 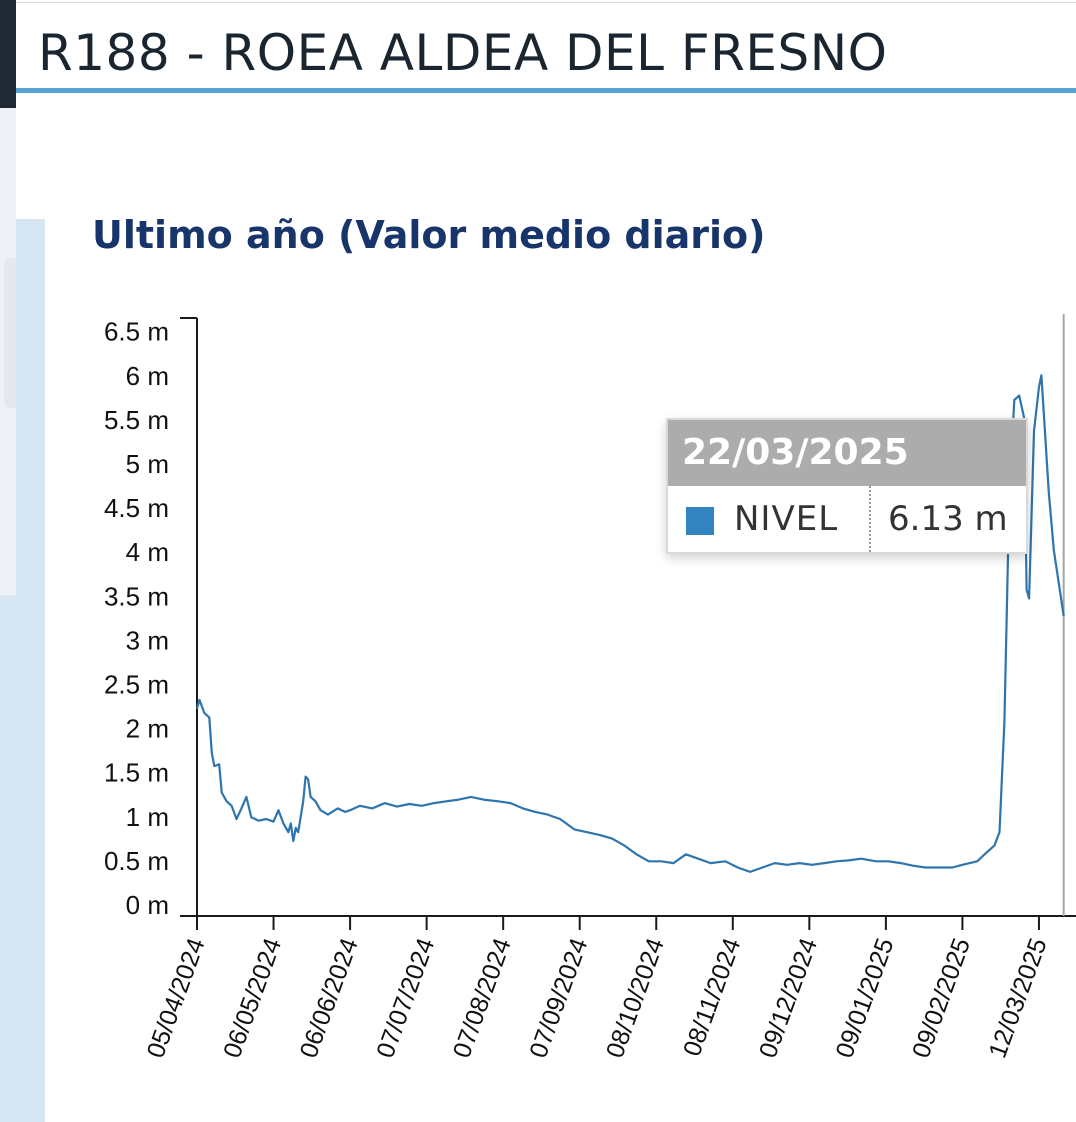 I want to click on x-tick-label: 06/06/2024, so click(x=329, y=997).